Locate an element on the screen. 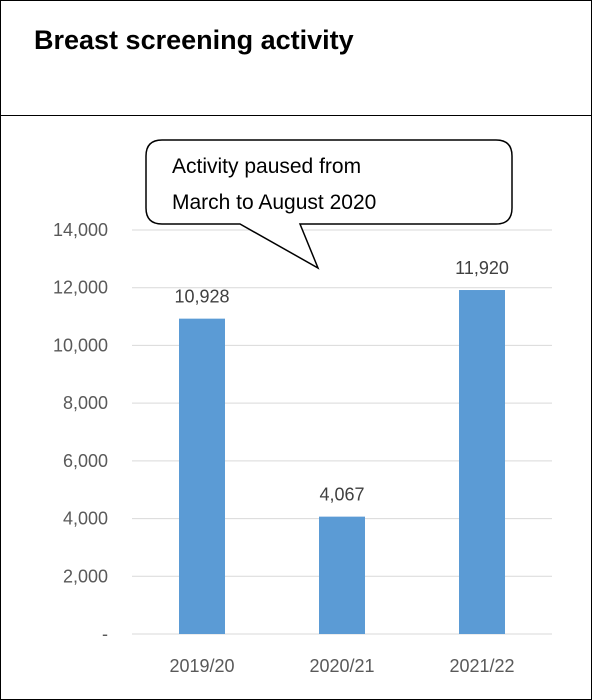  bar-value-label: 10,928 is located at coordinates (201, 297).